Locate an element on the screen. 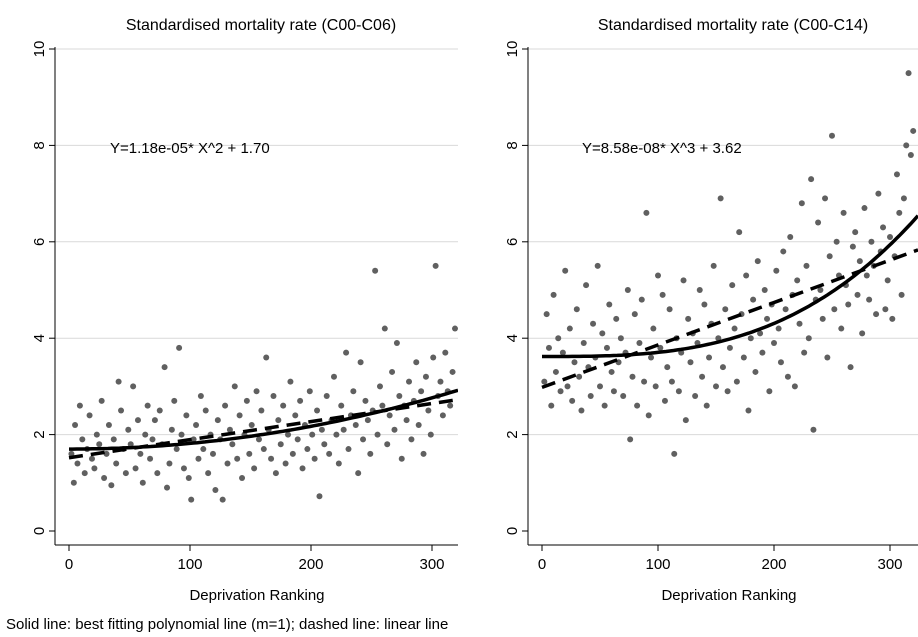  y-tick-label: 6 is located at coordinates (39, 242).